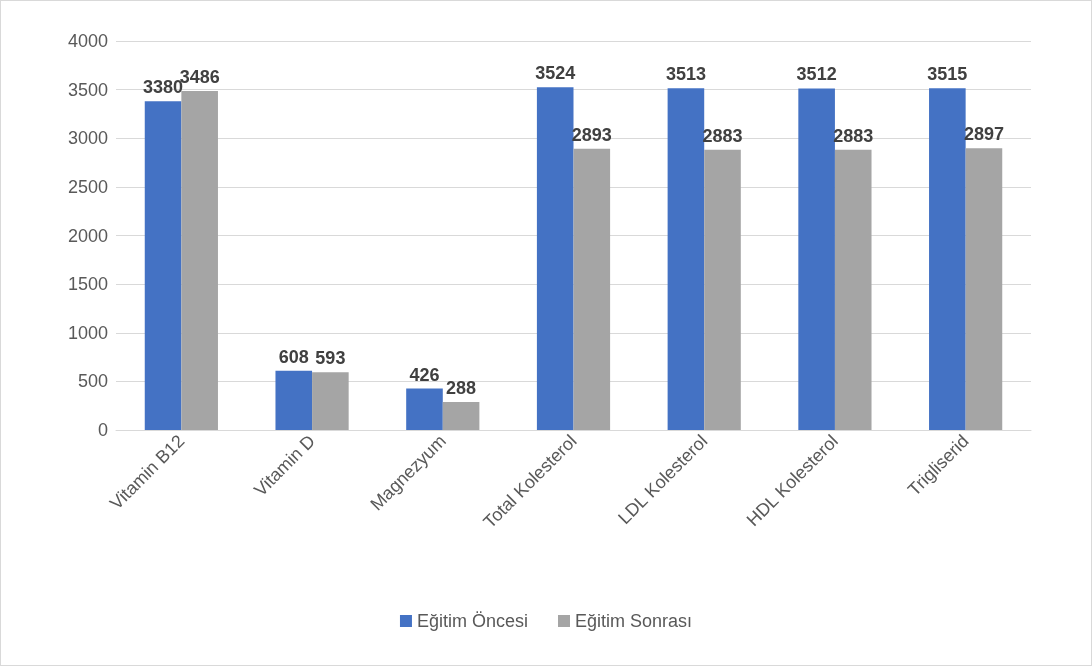 The width and height of the screenshot is (1092, 666). I want to click on y-tick-label: 0, so click(102, 430).